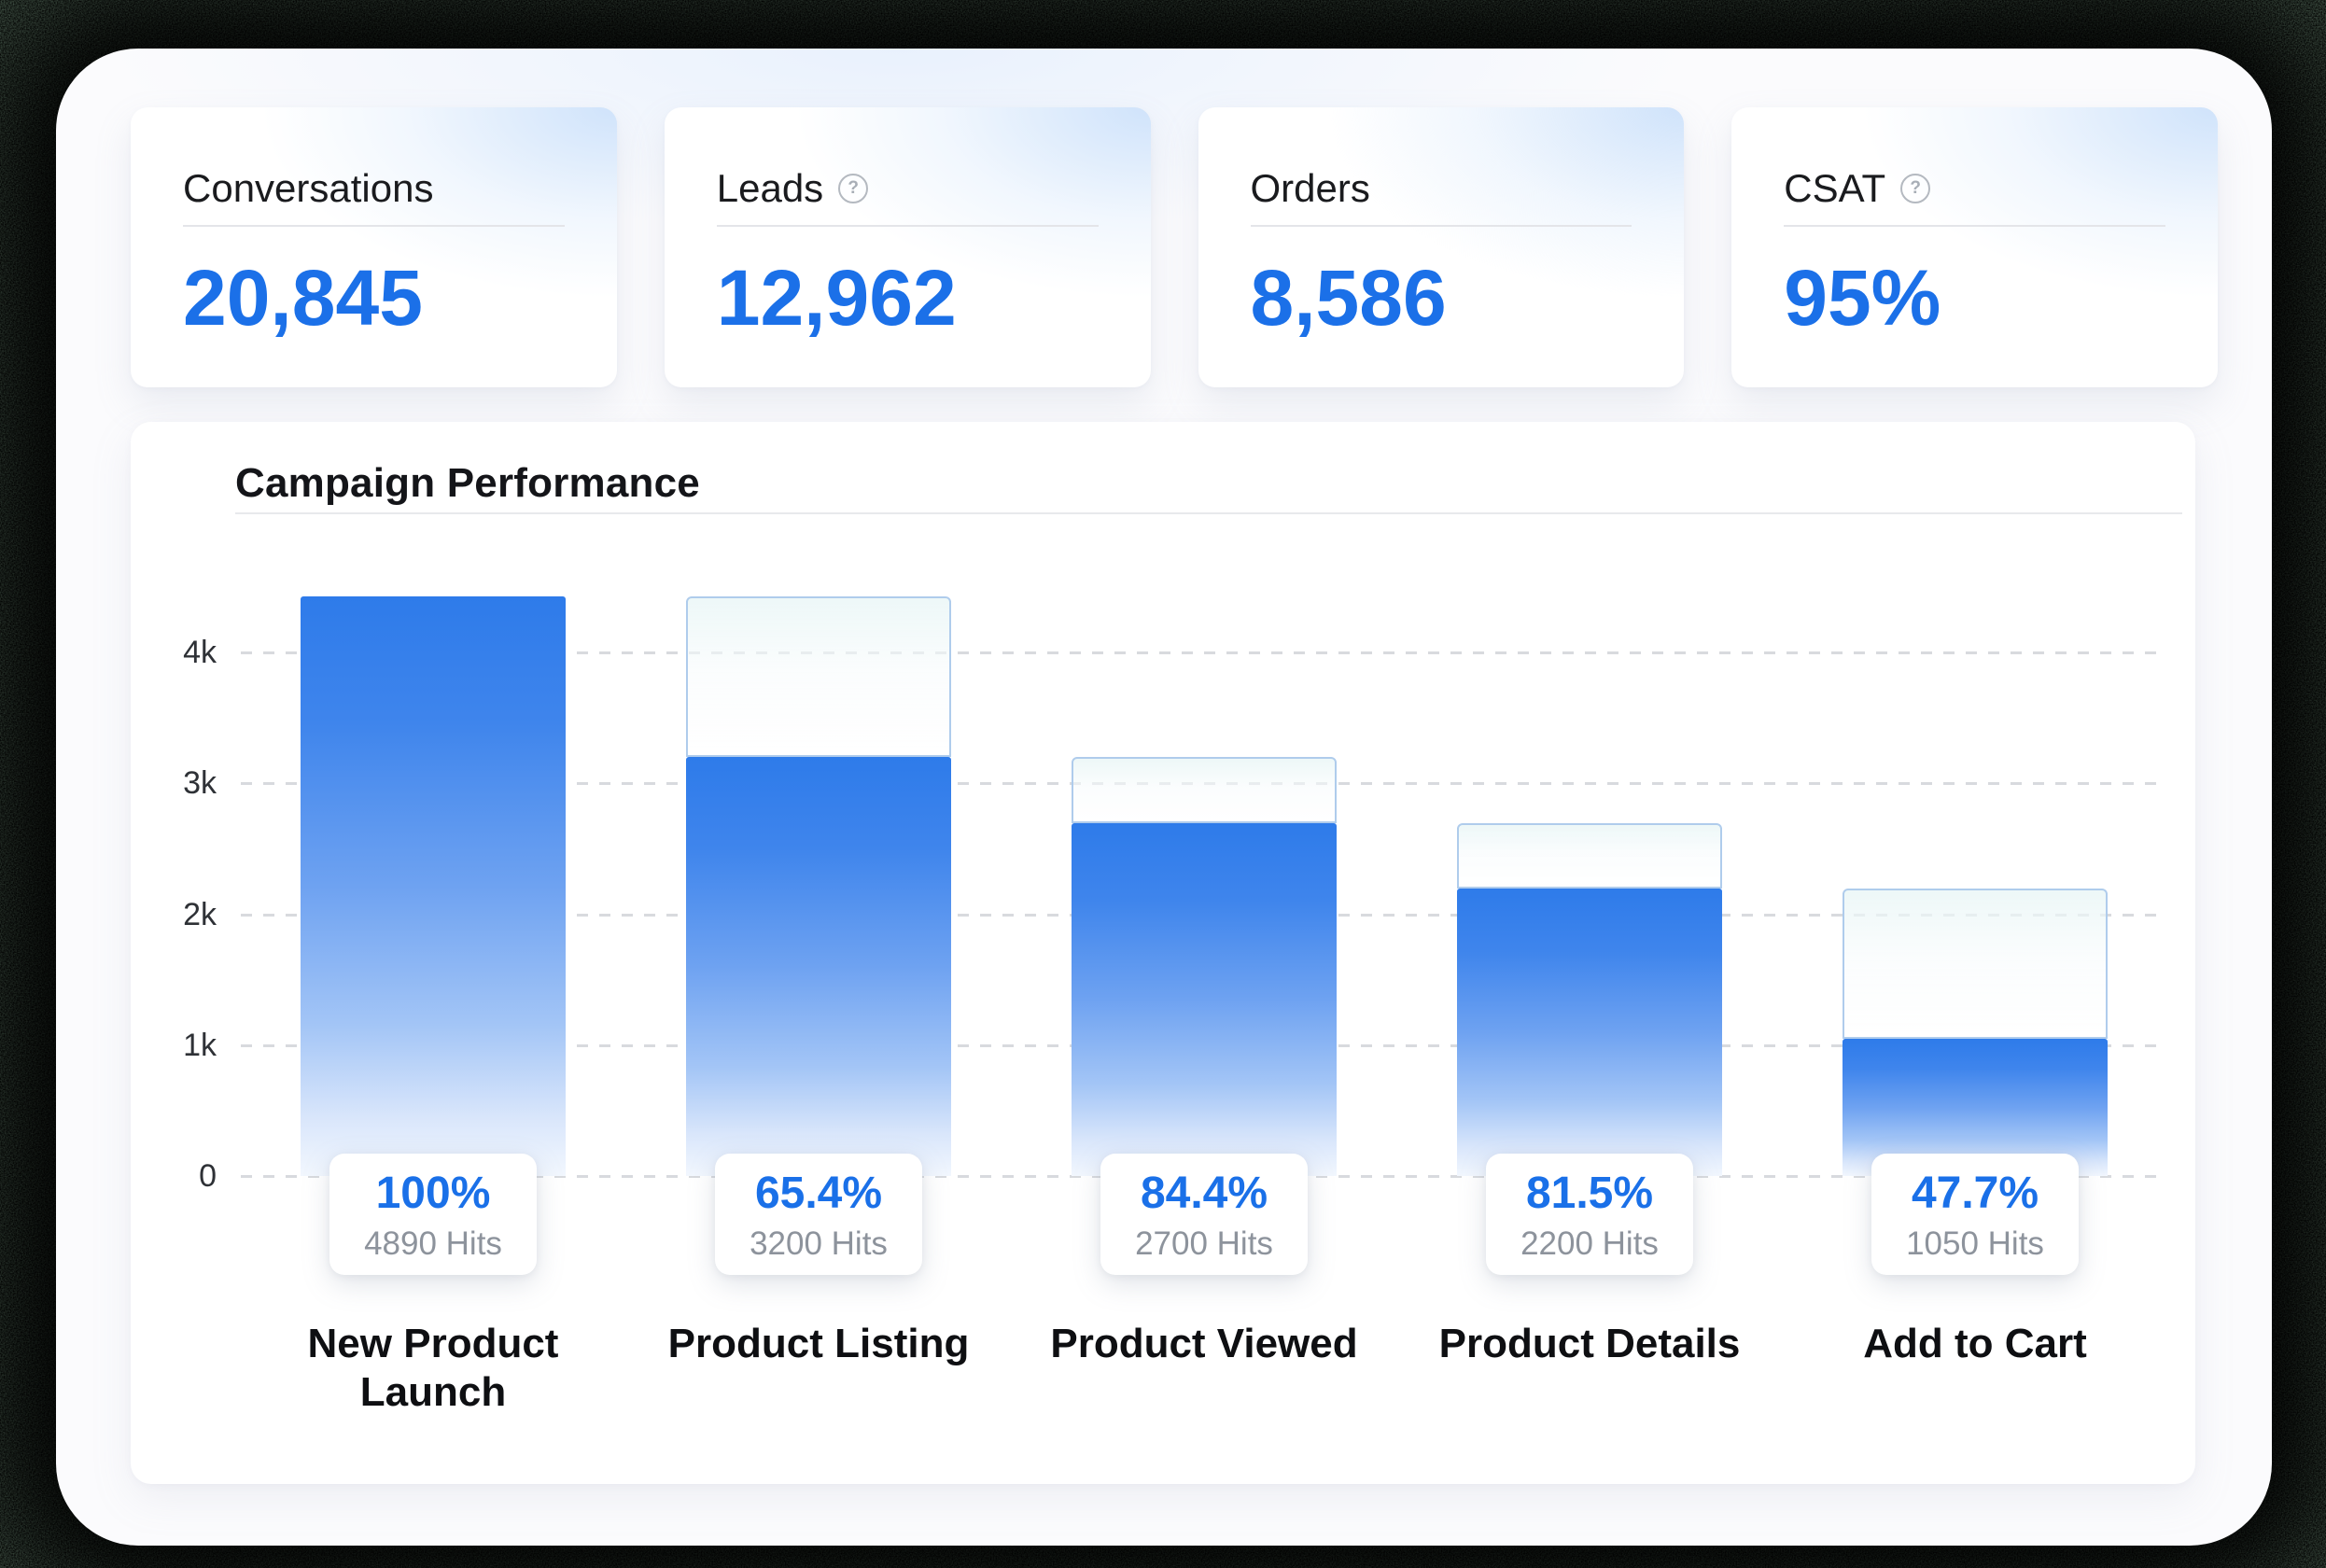  I want to click on tooltip-percent: 81.5%, so click(1589, 1193).